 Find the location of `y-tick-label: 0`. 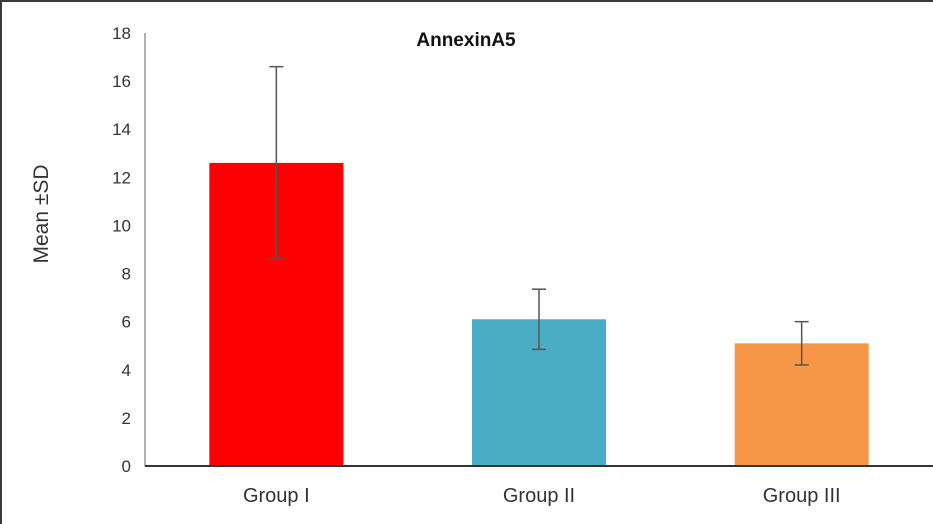

y-tick-label: 0 is located at coordinates (126, 466).